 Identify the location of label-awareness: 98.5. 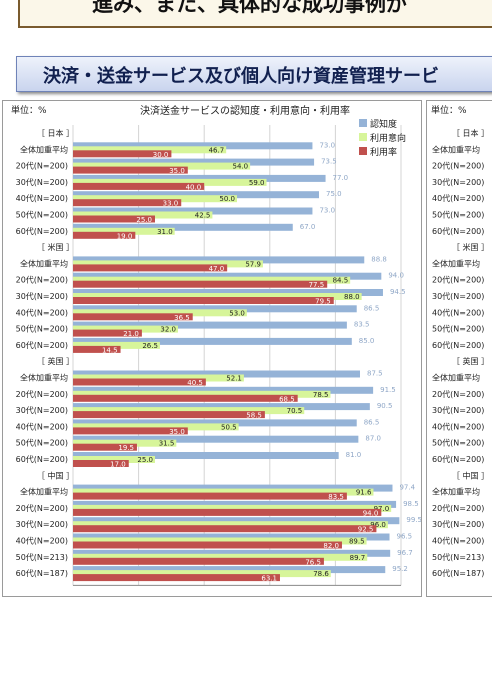
(411, 504).